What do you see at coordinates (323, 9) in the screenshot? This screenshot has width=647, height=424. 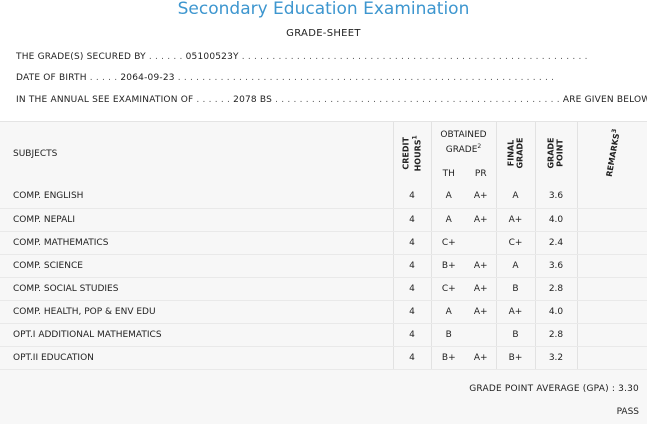 I see `page-title: Secondary Education Examination` at bounding box center [323, 9].